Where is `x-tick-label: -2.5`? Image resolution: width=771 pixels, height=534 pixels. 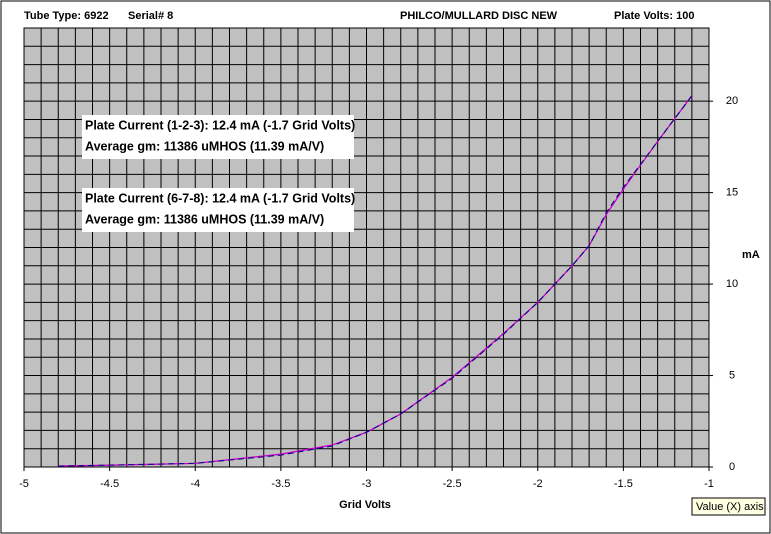
x-tick-label: -2.5 is located at coordinates (452, 484).